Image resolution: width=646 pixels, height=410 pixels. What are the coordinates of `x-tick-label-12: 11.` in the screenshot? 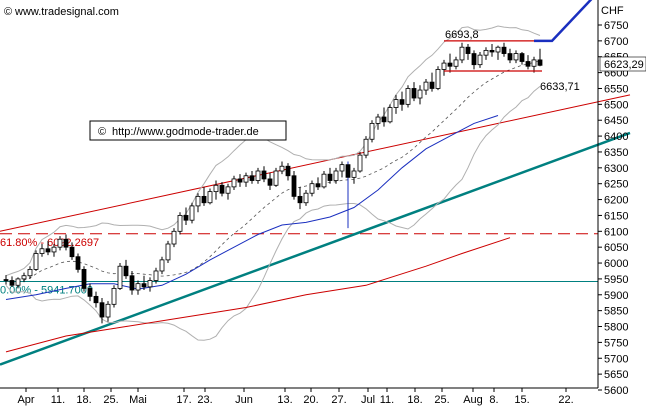 It's located at (387, 400).